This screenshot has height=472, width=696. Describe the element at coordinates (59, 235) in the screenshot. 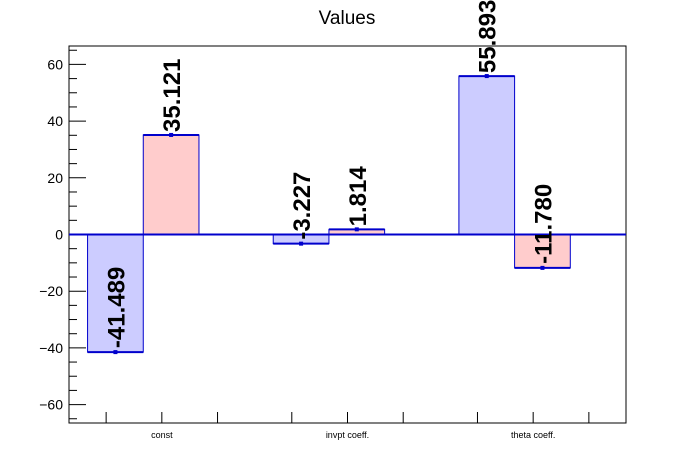

I see `y-tick-label: 0` at that location.